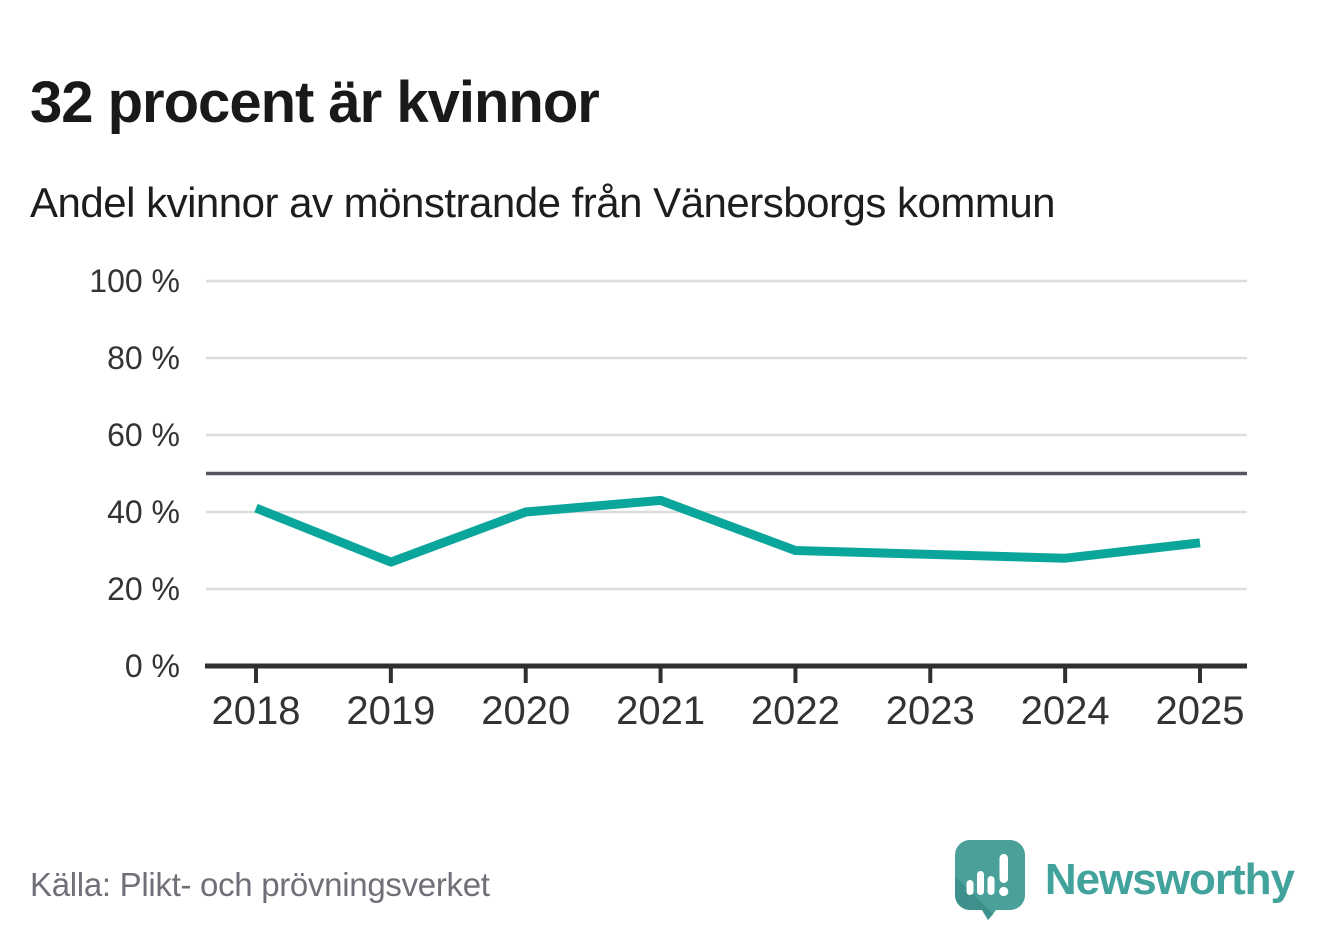 This screenshot has height=939, width=1322. What do you see at coordinates (143, 512) in the screenshot?
I see `y-axis-tick-label: 40 %` at bounding box center [143, 512].